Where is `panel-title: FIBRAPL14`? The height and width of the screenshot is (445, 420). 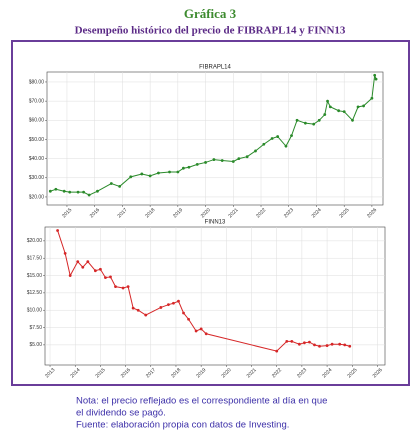
panel-title: FIBRAPL14 is located at coordinates (215, 68).